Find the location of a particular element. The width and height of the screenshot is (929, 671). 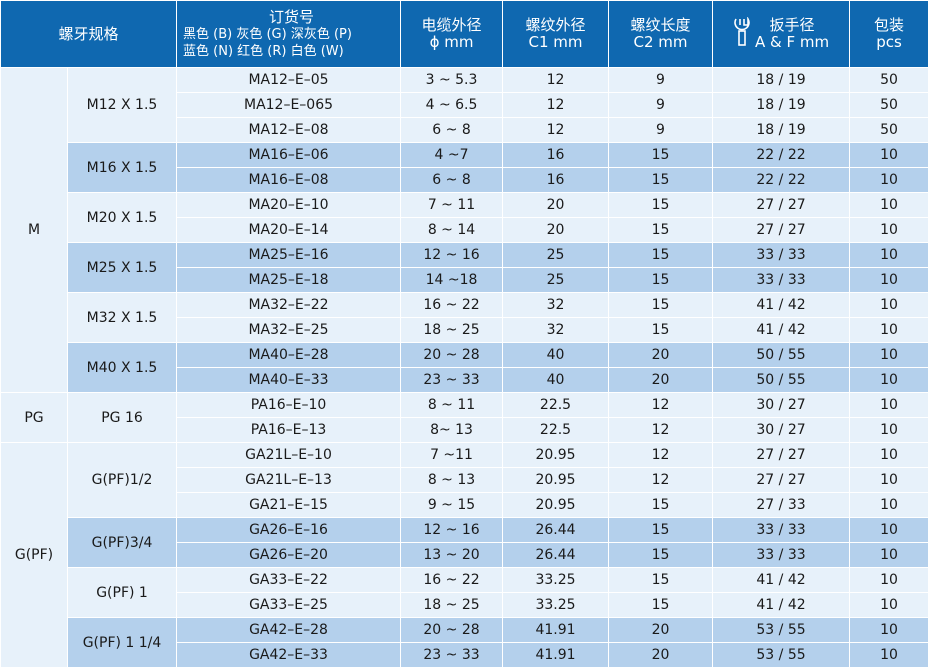

order-number-cell: GA21–E–15 is located at coordinates (289, 505).